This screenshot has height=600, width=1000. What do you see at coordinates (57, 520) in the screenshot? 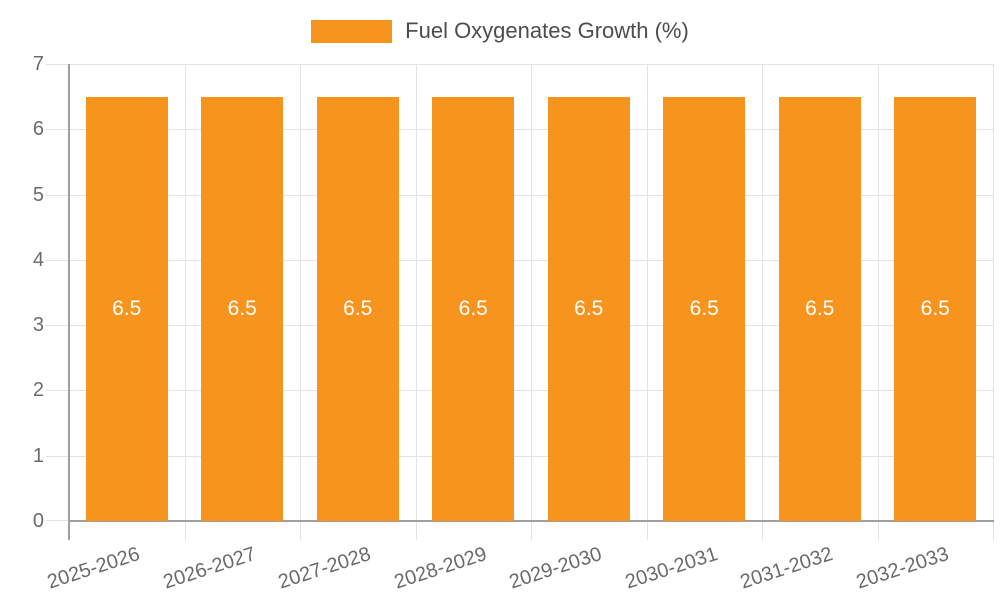
I see `y-axis-tick` at bounding box center [57, 520].